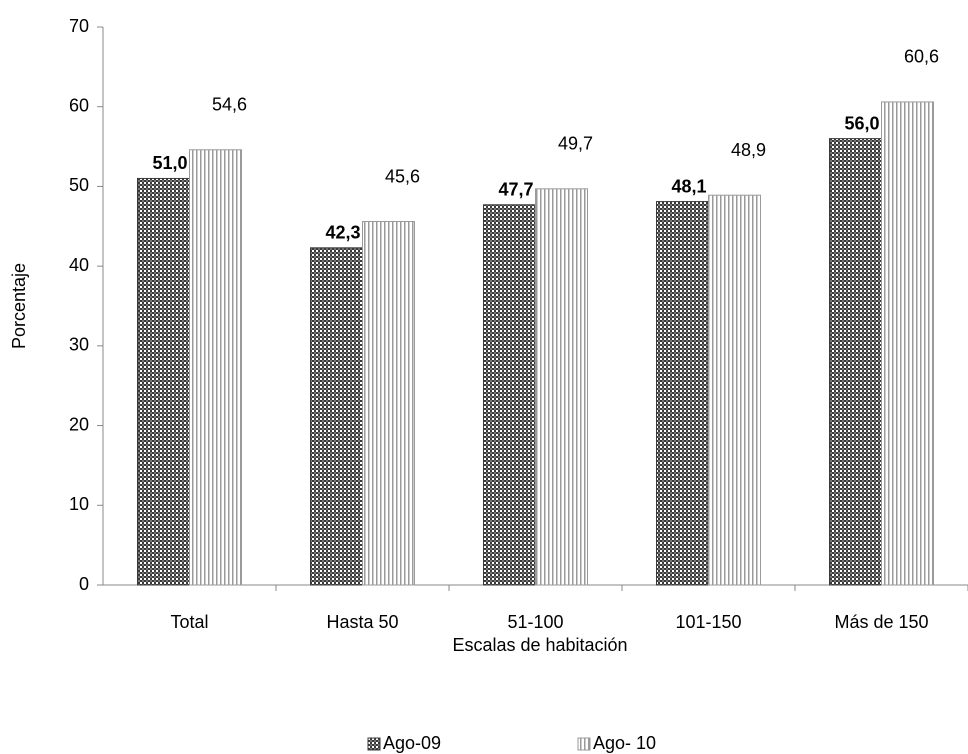 This screenshot has height=754, width=968. I want to click on y-tick-label: 40, so click(79, 265).